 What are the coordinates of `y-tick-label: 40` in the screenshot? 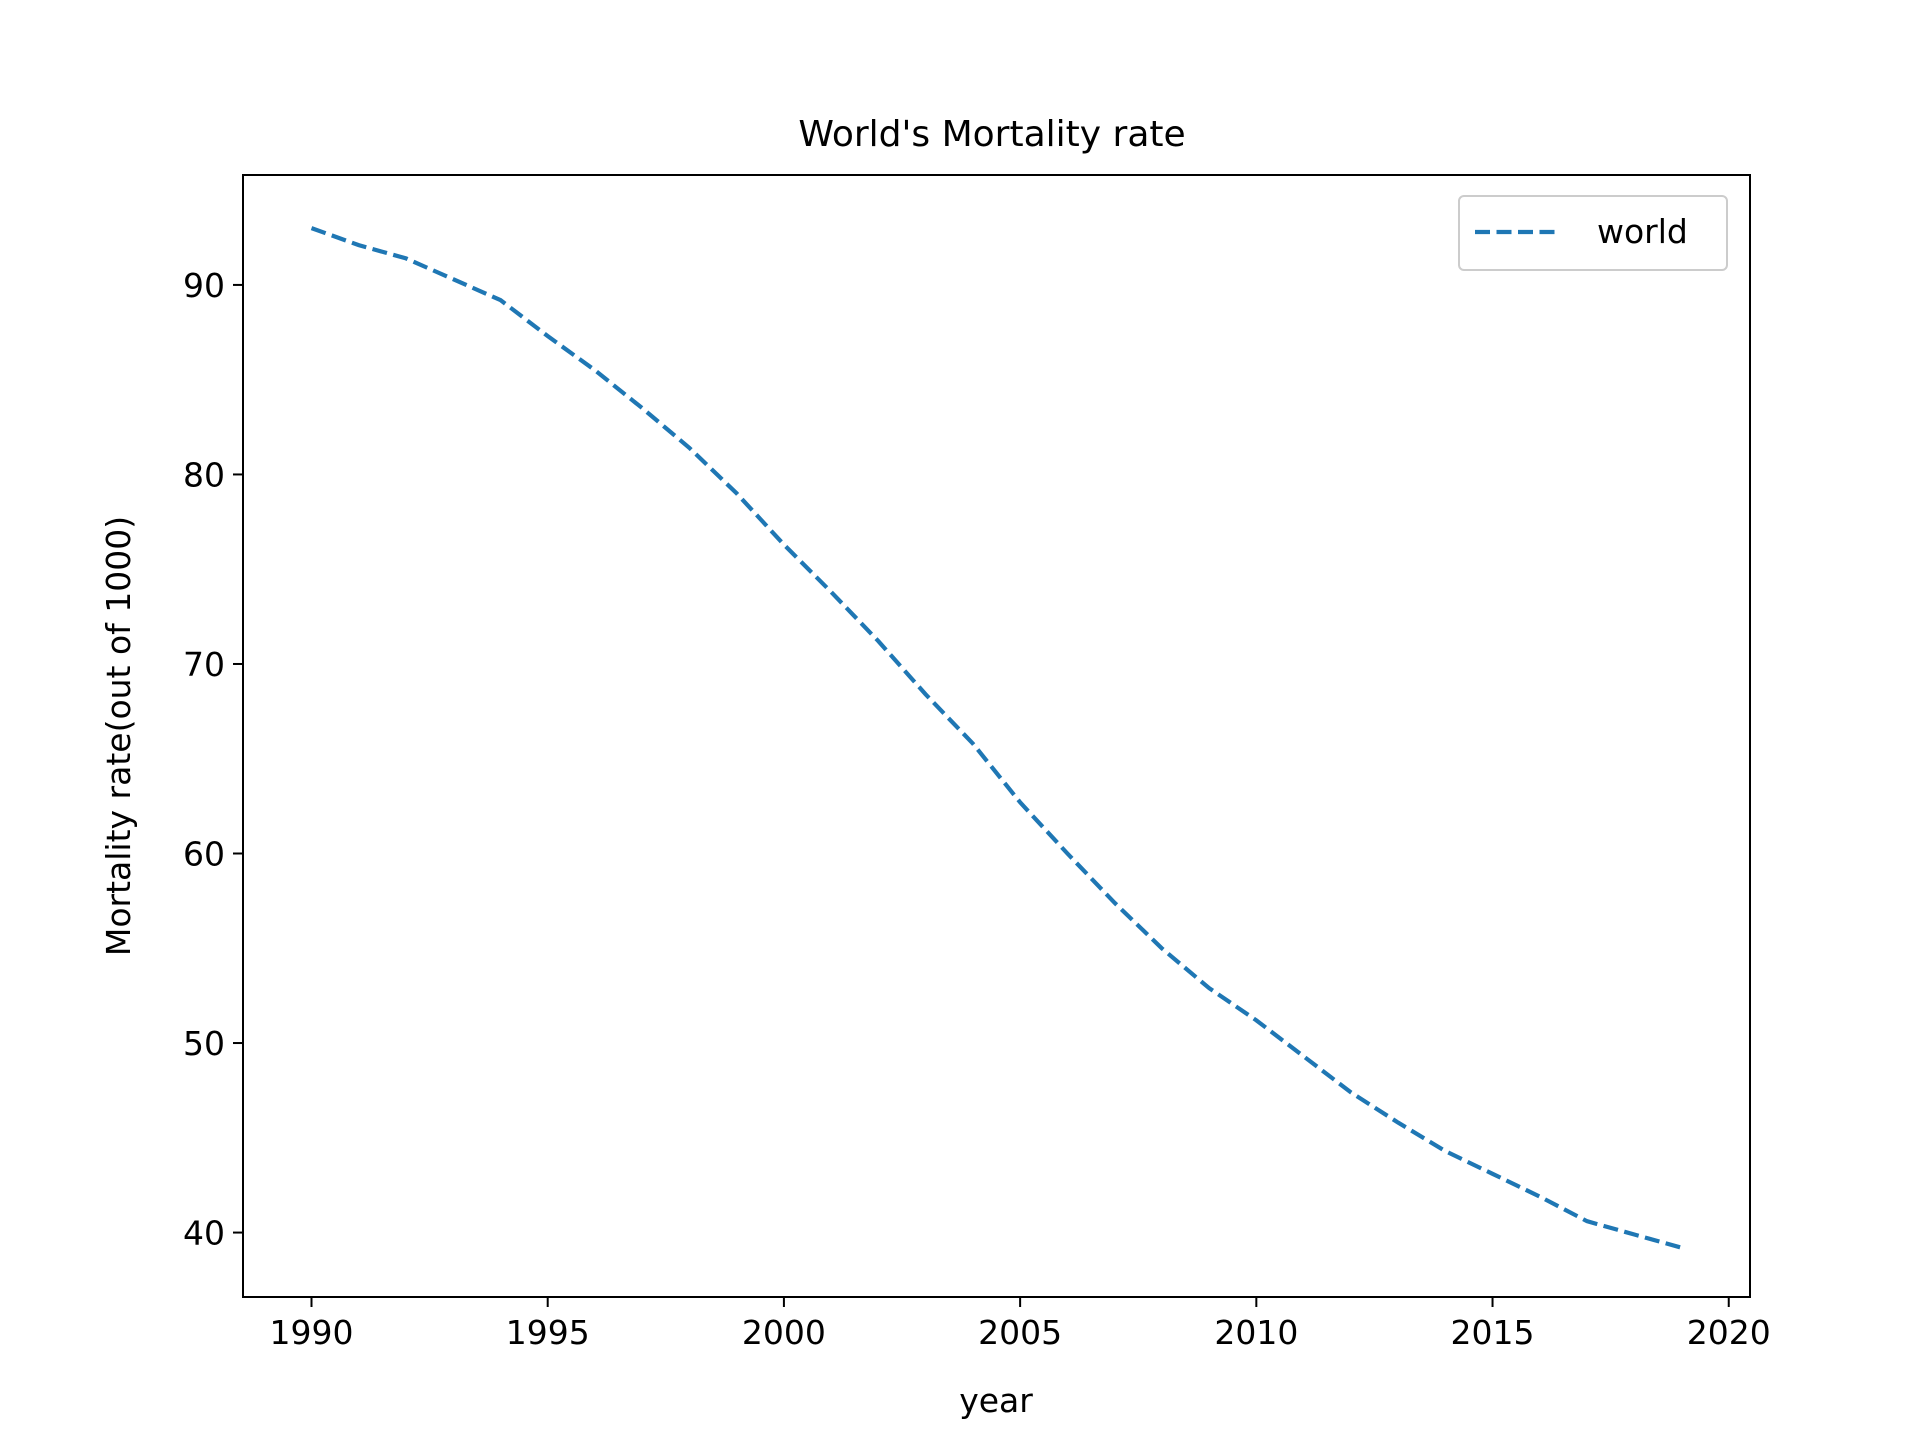 It's located at (204, 1233).